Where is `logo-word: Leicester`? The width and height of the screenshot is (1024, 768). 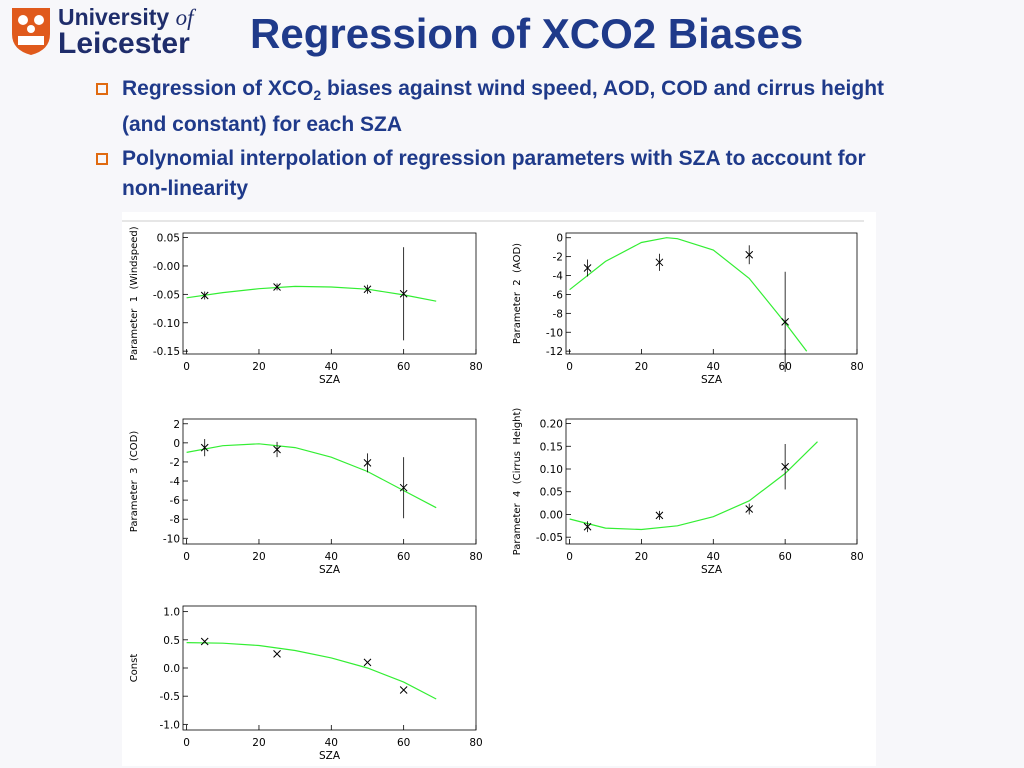 logo-word: Leicester is located at coordinates (124, 43).